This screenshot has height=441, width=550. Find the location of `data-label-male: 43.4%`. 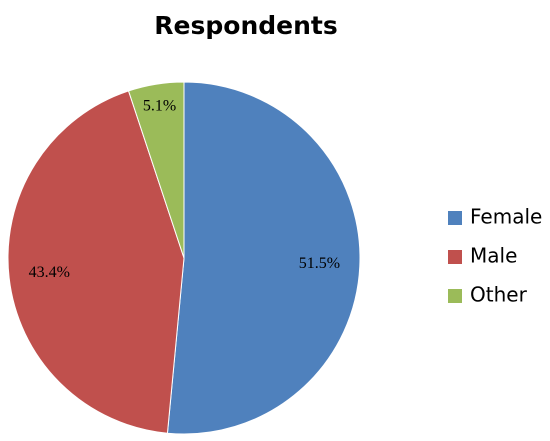

data-label-male: 43.4% is located at coordinates (49, 272).